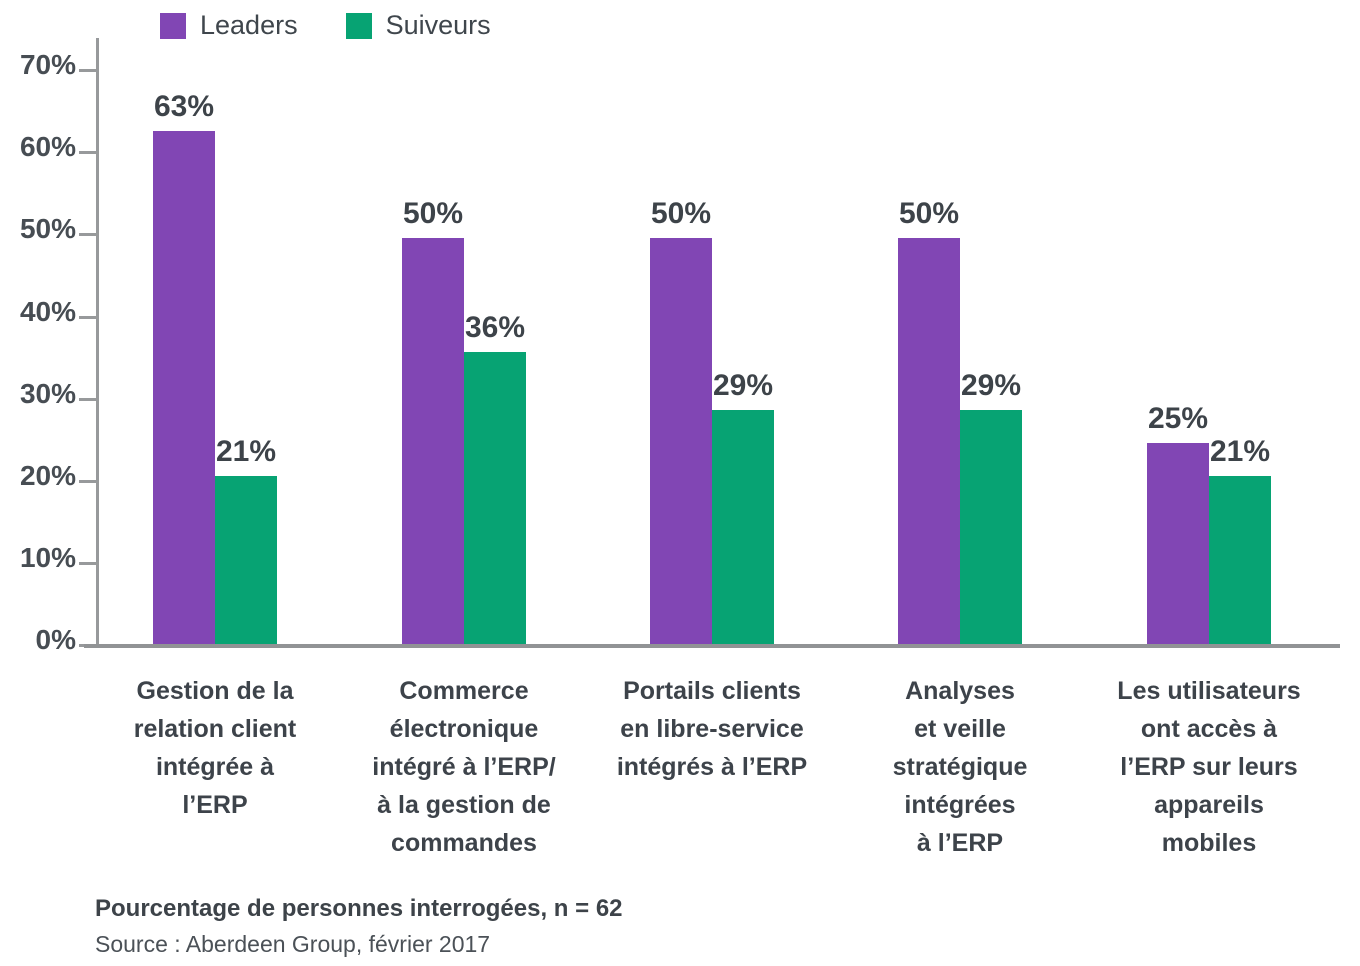 Image resolution: width=1360 pixels, height=966 pixels. Describe the element at coordinates (47, 146) in the screenshot. I see `y-axis-tick-label: 60%` at that location.